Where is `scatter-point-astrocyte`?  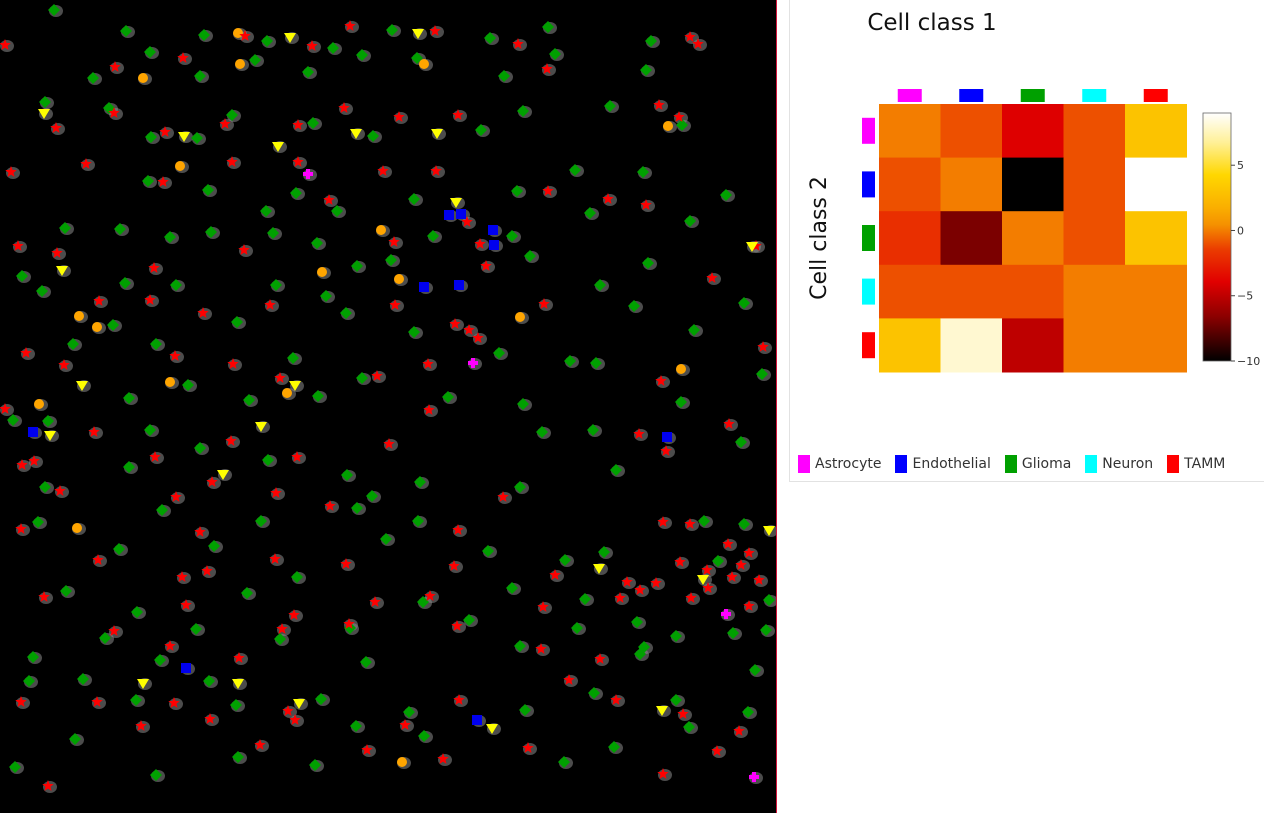
scatter-point-astrocyte is located at coordinates (726, 614).